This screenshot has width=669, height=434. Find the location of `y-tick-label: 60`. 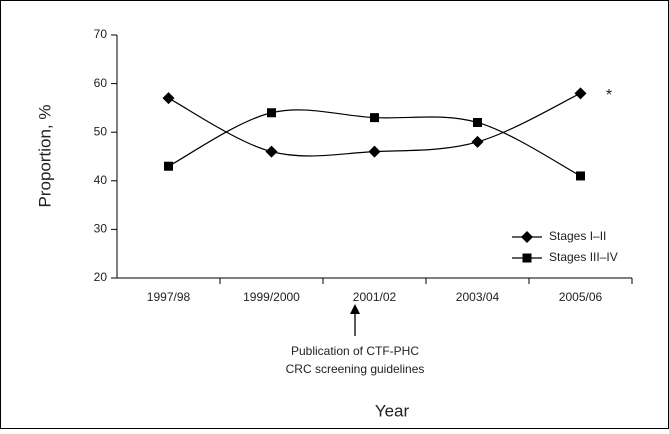

y-tick-label: 60 is located at coordinates (101, 83).